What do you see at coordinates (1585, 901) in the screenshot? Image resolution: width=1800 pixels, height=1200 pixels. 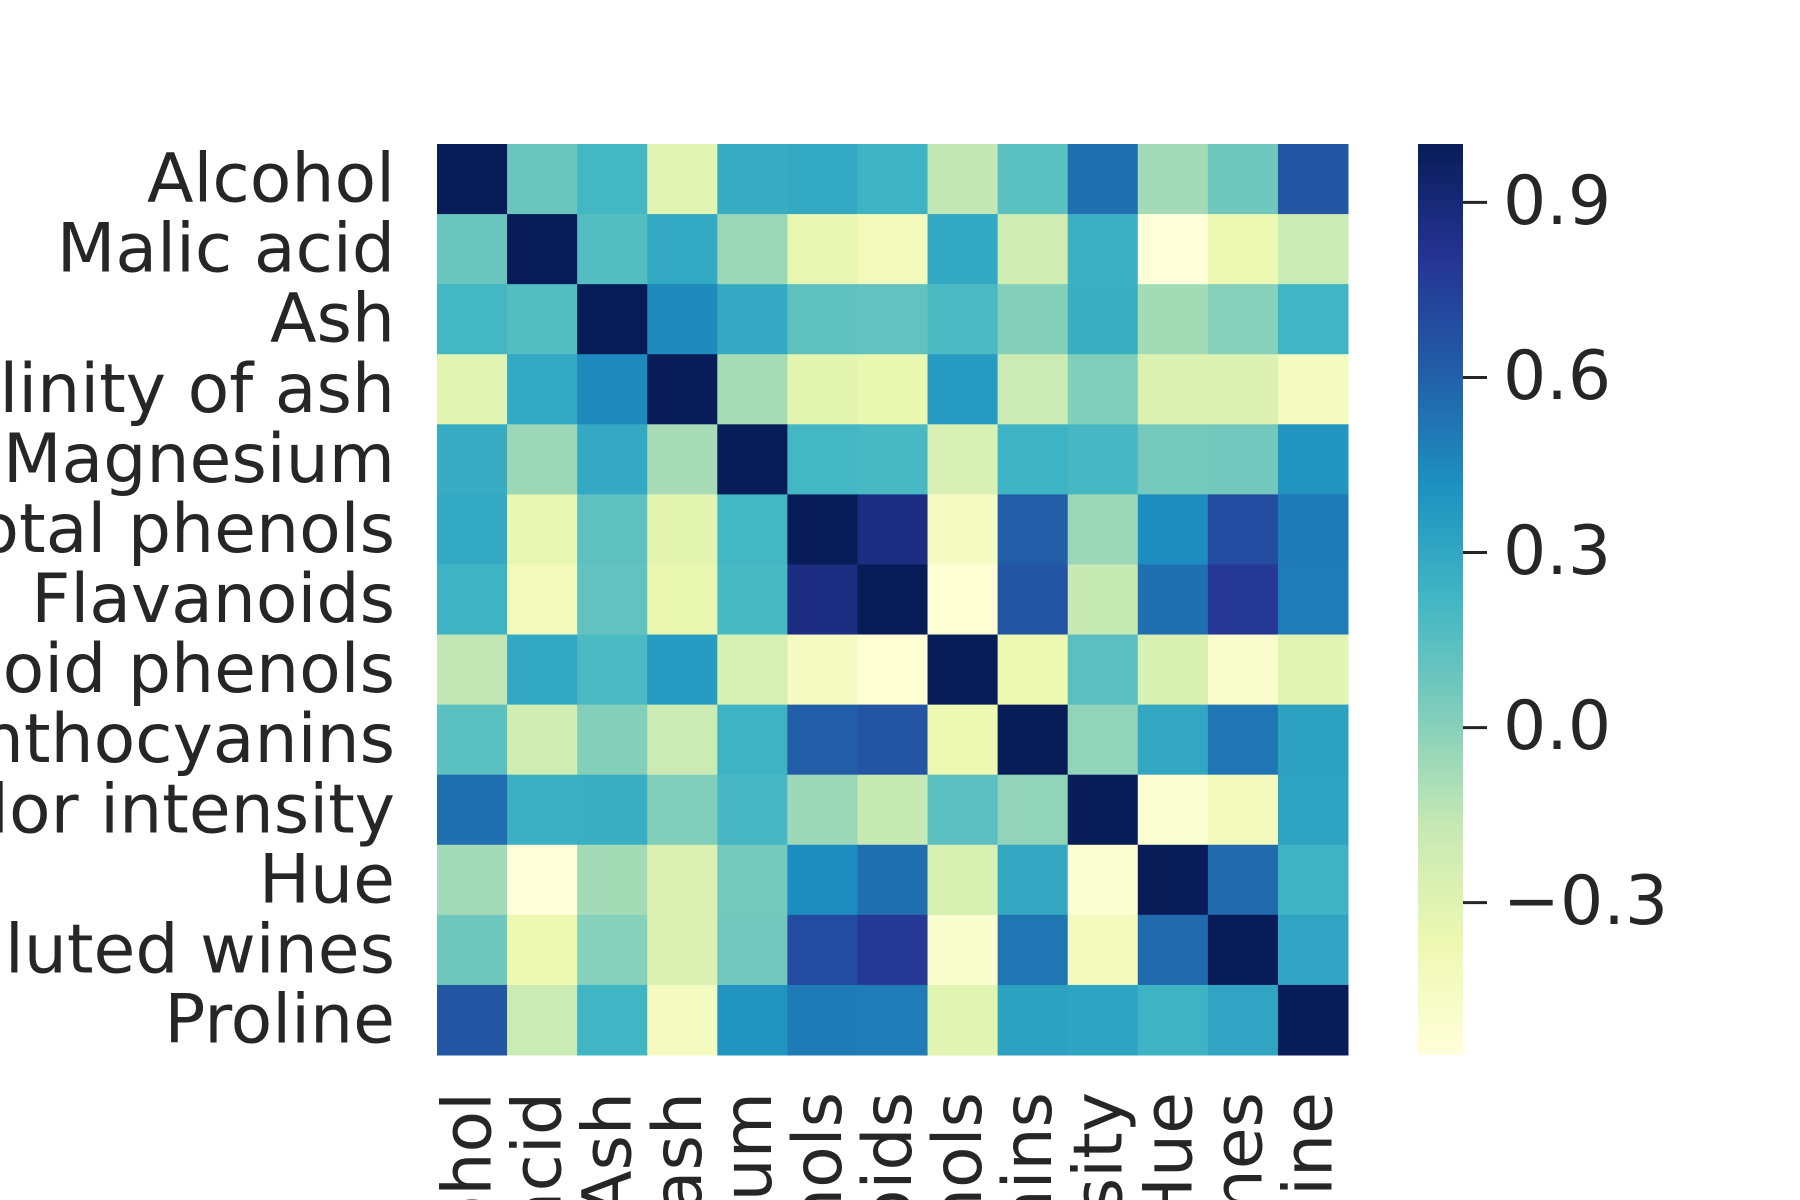 I see `colorbar-tick-label: −0.3` at bounding box center [1585, 901].